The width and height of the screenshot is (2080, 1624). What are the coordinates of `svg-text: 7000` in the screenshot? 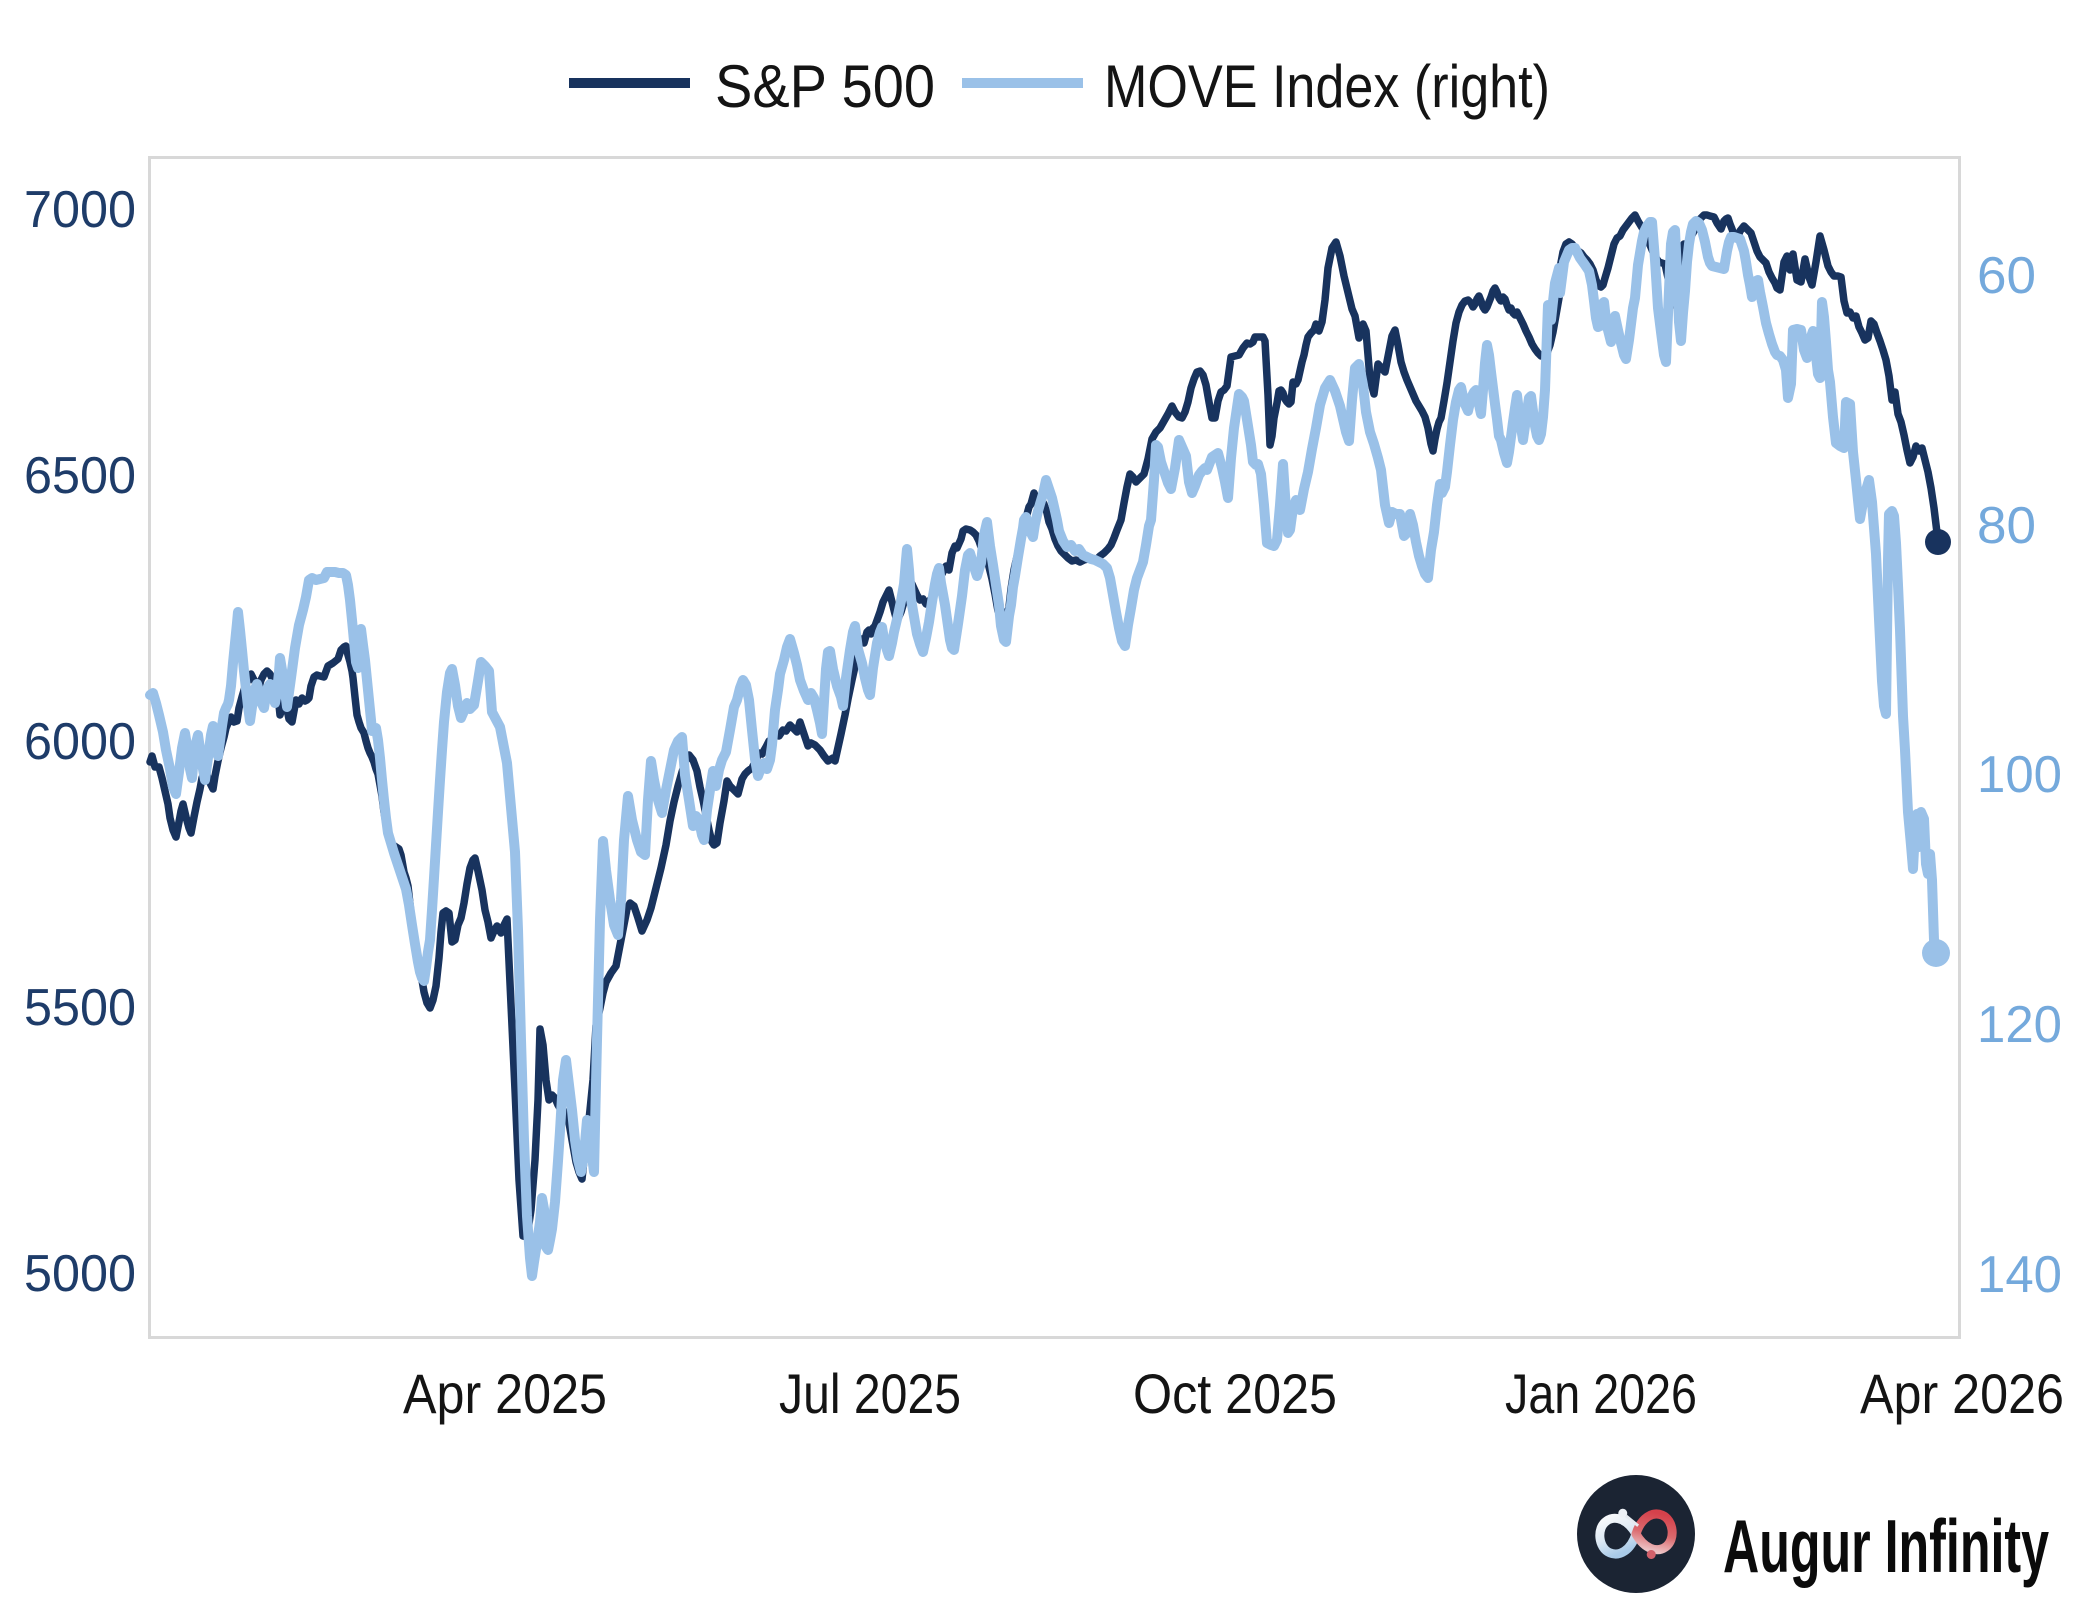 It's located at (80, 210).